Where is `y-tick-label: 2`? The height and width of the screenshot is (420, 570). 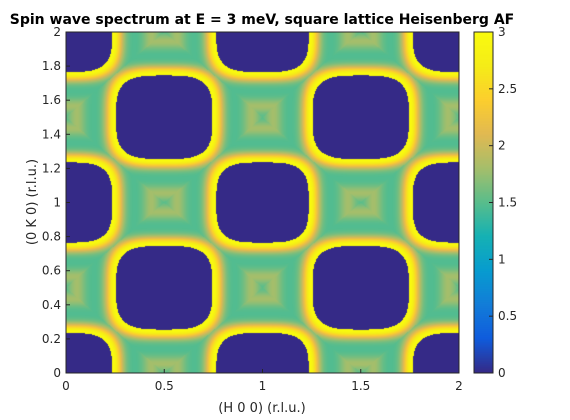
y-tick-label: 2 is located at coordinates (57, 32).